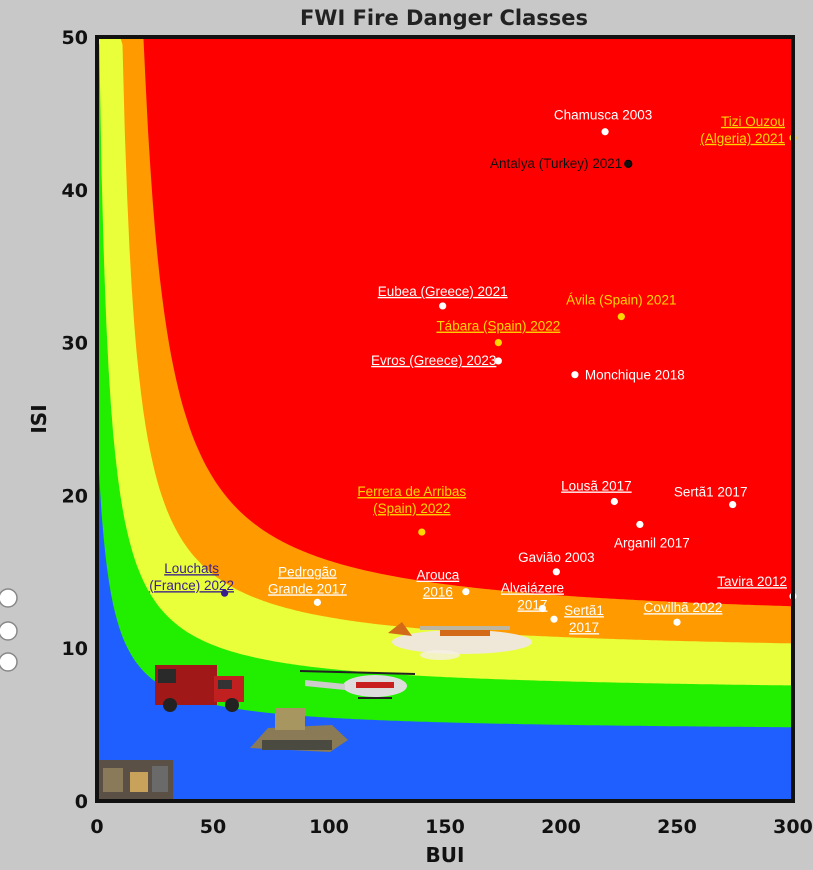 This screenshot has width=813, height=870. What do you see at coordinates (39, 418) in the screenshot?
I see `y-axis-label: ISI` at bounding box center [39, 418].